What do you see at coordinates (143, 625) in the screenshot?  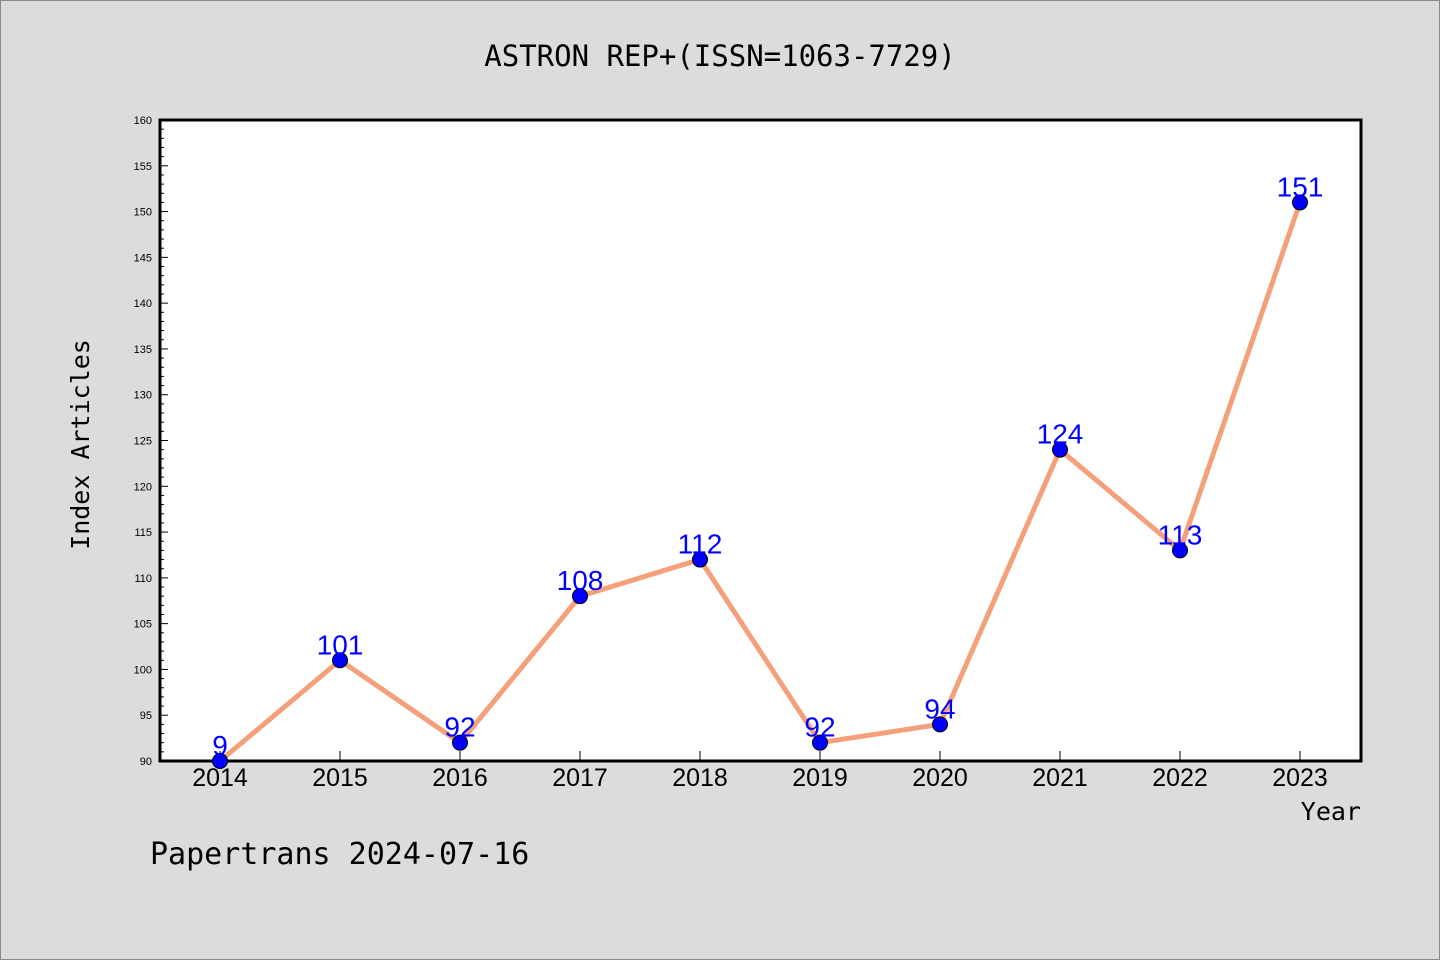 I see `y-tick-label: 105` at bounding box center [143, 625].